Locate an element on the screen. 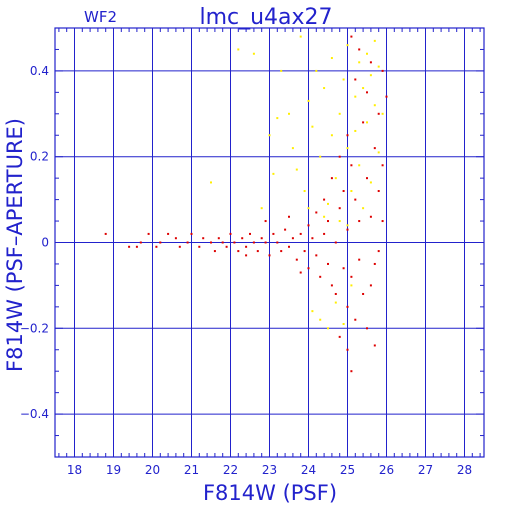  y-tick-label: −0.4 is located at coordinates (34, 414).